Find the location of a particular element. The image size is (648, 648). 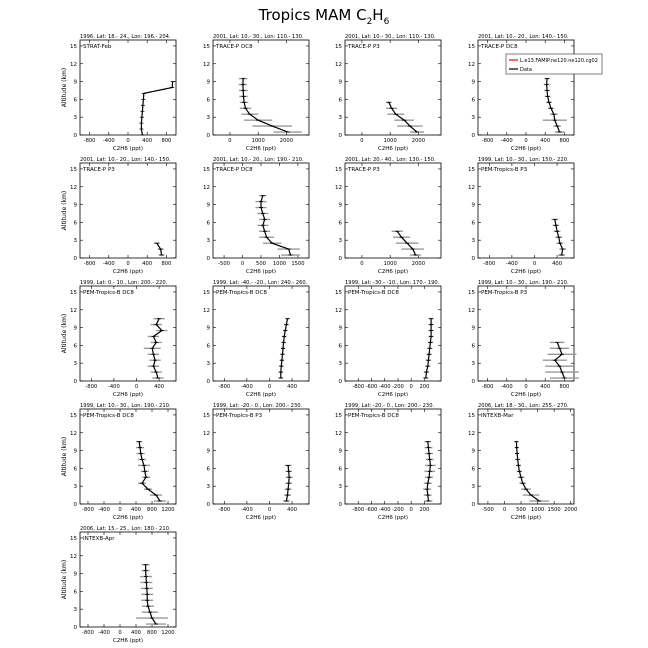

legend-data-label: Data is located at coordinates (526, 70).